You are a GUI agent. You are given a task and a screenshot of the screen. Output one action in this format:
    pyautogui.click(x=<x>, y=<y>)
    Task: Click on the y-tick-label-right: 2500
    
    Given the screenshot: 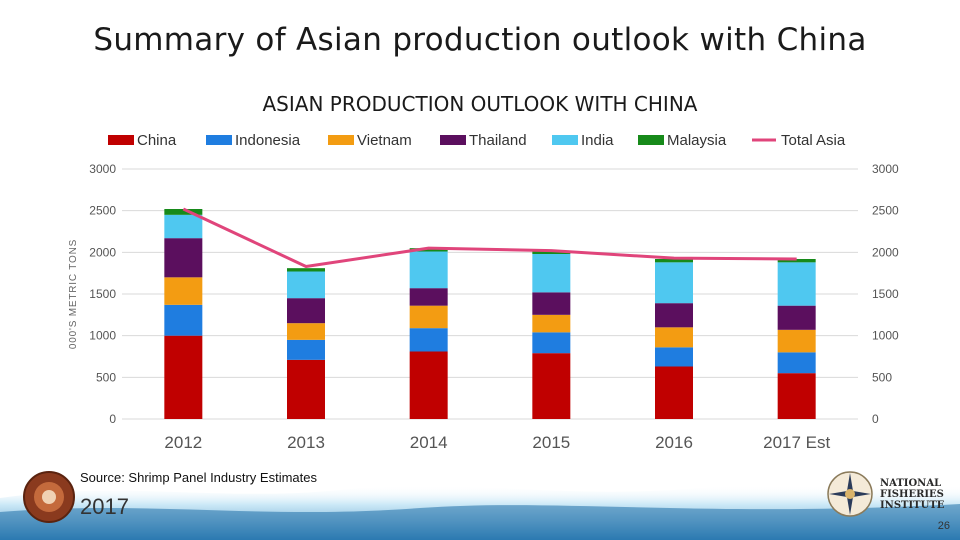 What is the action you would take?
    pyautogui.click(x=885, y=211)
    